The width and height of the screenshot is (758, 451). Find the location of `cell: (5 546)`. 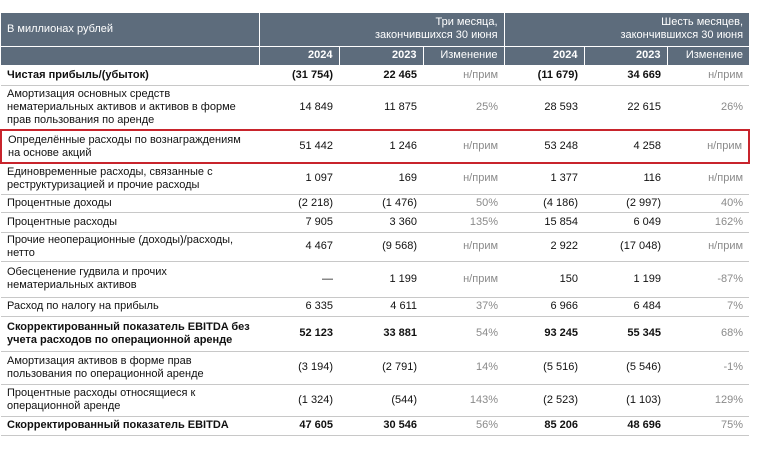

cell: (5 546) is located at coordinates (626, 368).